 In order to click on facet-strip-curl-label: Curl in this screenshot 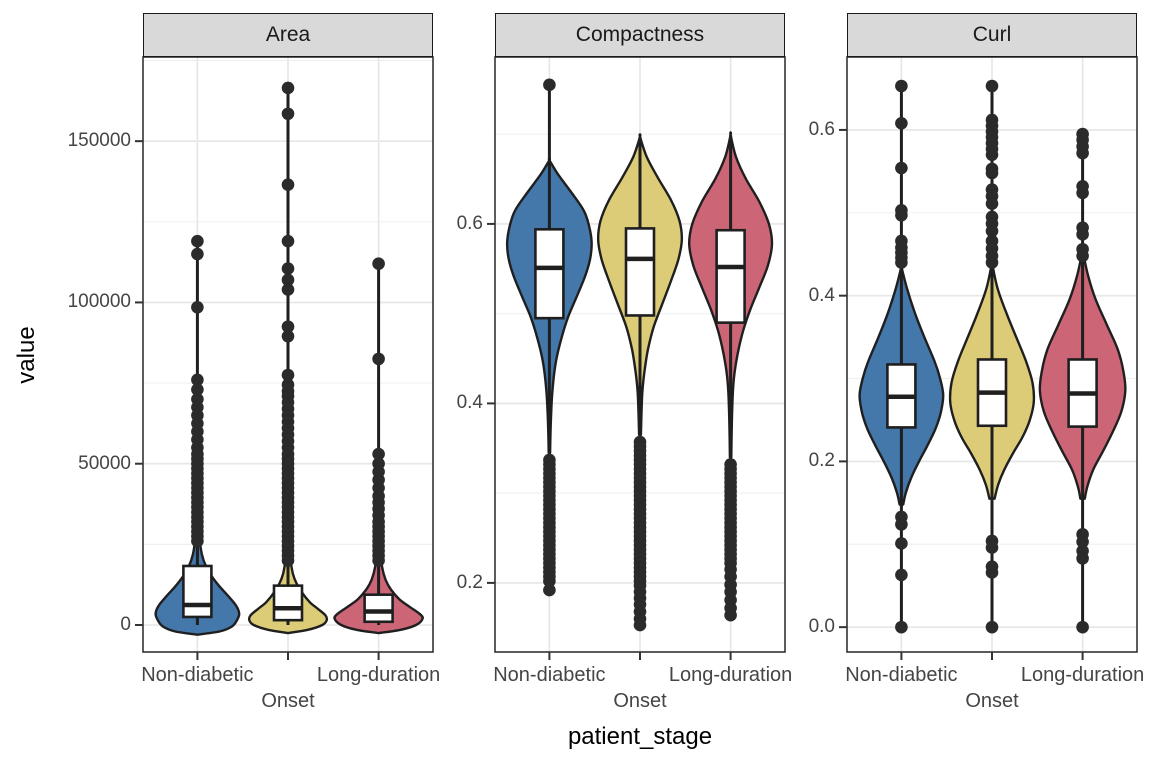, I will do `click(992, 34)`.